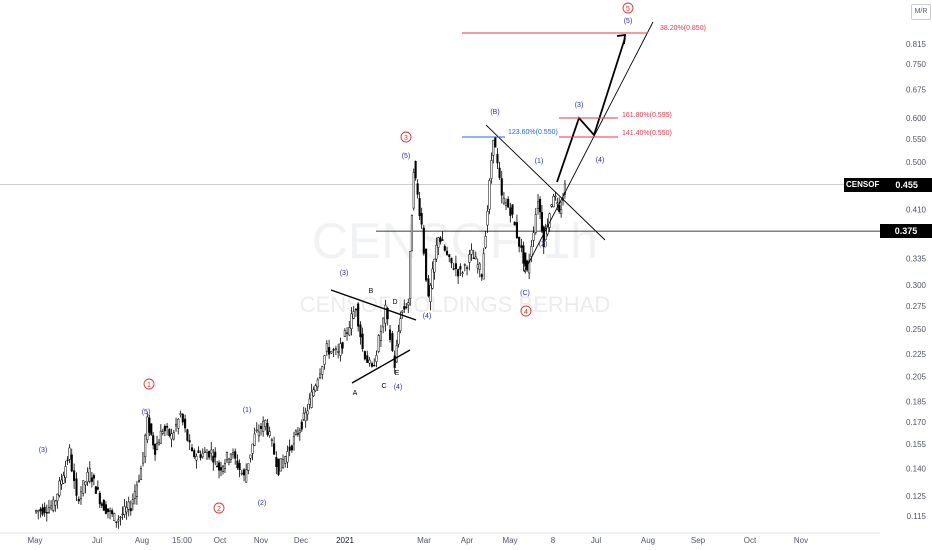 This screenshot has width=932, height=550. What do you see at coordinates (621, 39) in the screenshot?
I see `projection-arrowhead` at bounding box center [621, 39].